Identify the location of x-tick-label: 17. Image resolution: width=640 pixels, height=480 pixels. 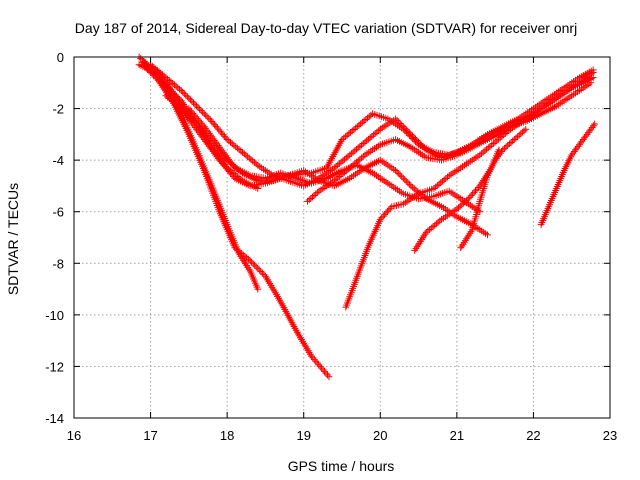
(150, 435).